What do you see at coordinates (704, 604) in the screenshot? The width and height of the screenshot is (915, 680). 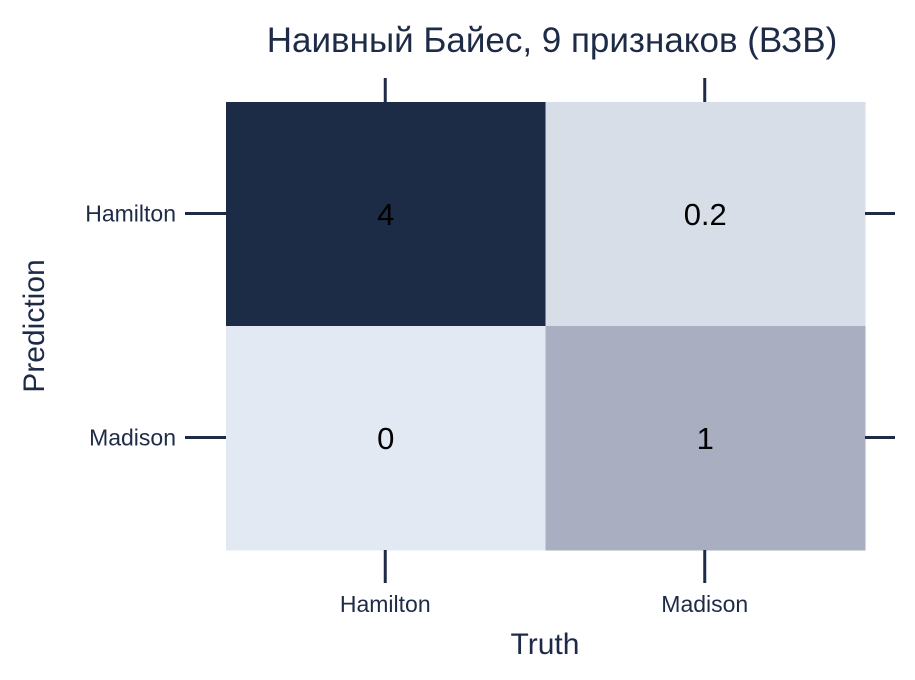 I see `x-tick-label: Madison` at bounding box center [704, 604].